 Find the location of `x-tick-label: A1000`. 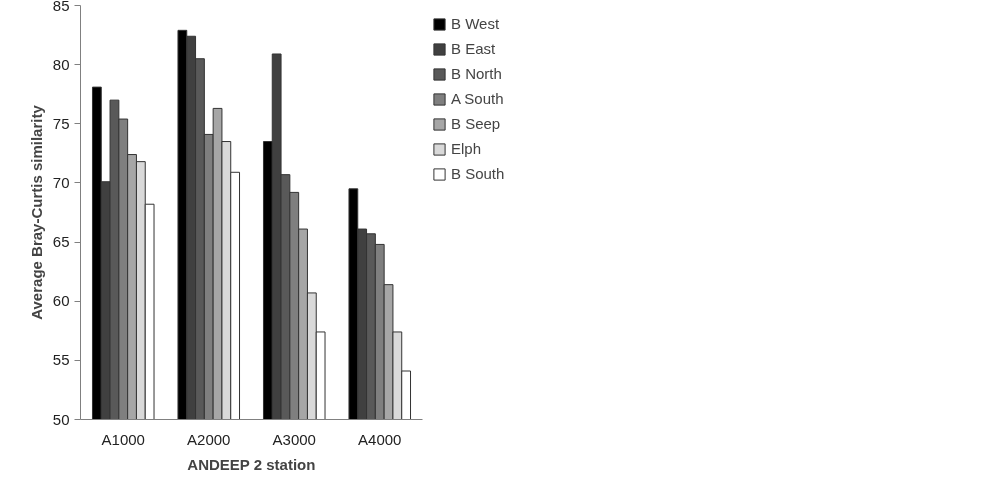

x-tick-label: A1000 is located at coordinates (123, 439).